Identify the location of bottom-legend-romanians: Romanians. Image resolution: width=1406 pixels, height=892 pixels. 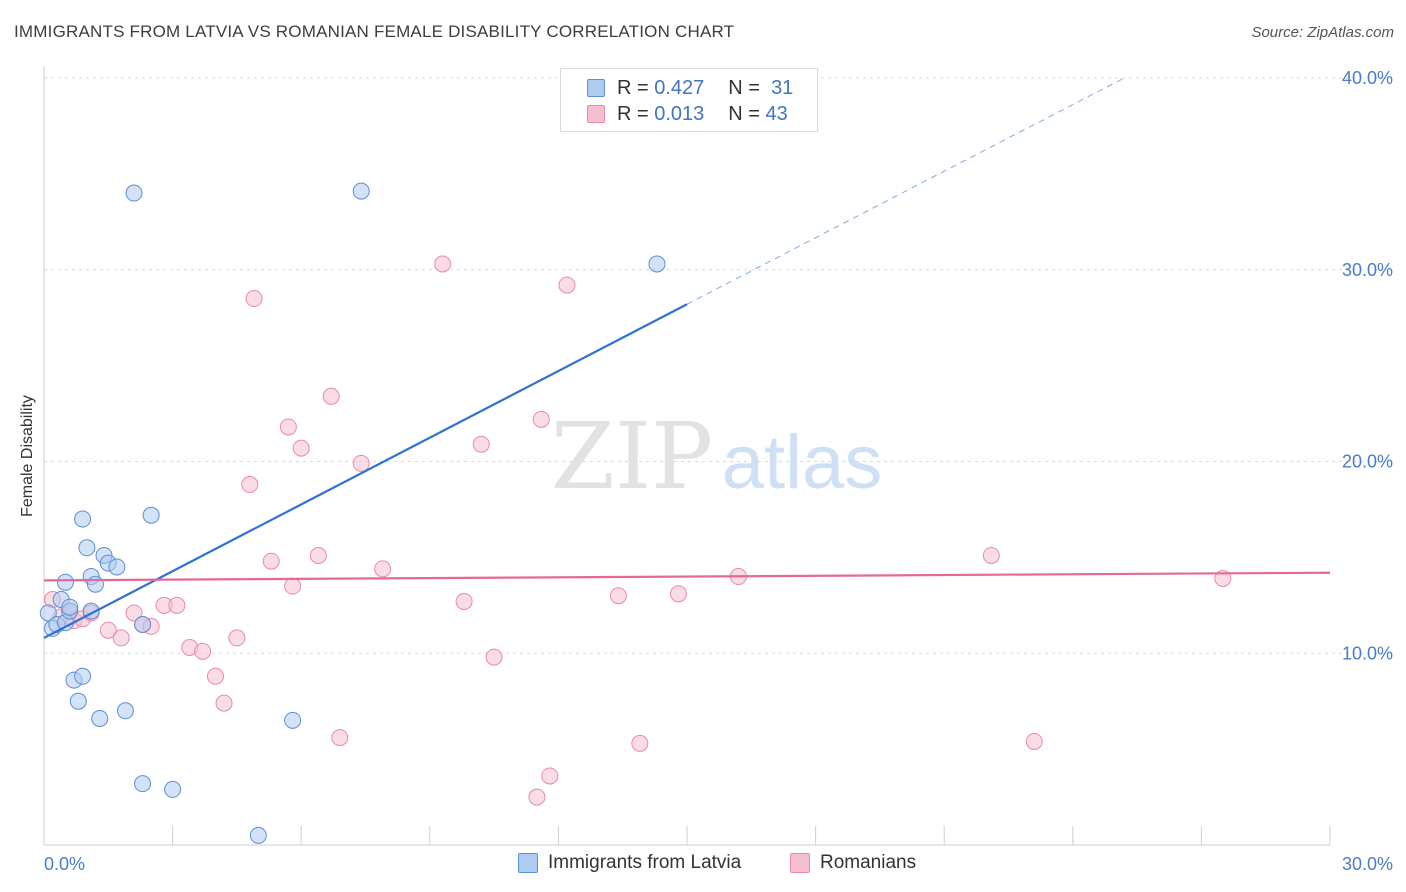
(853, 863).